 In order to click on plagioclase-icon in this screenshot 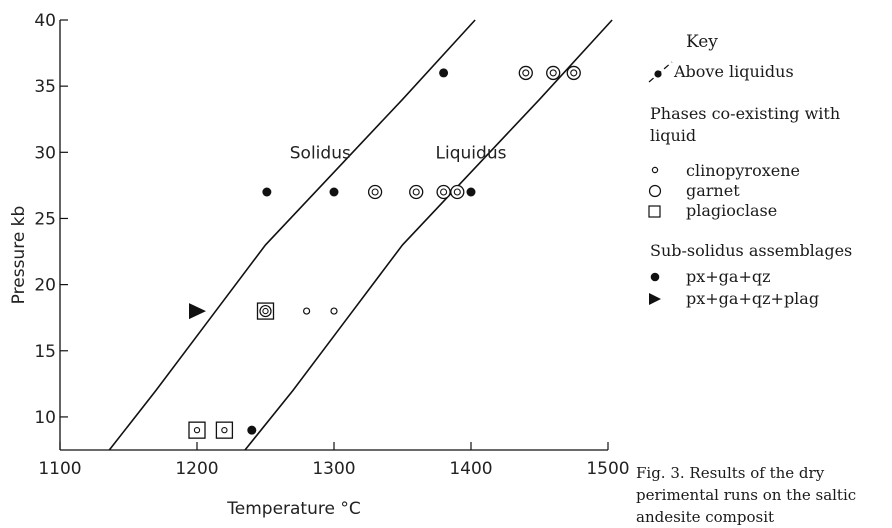, I will do `click(654, 211)`.